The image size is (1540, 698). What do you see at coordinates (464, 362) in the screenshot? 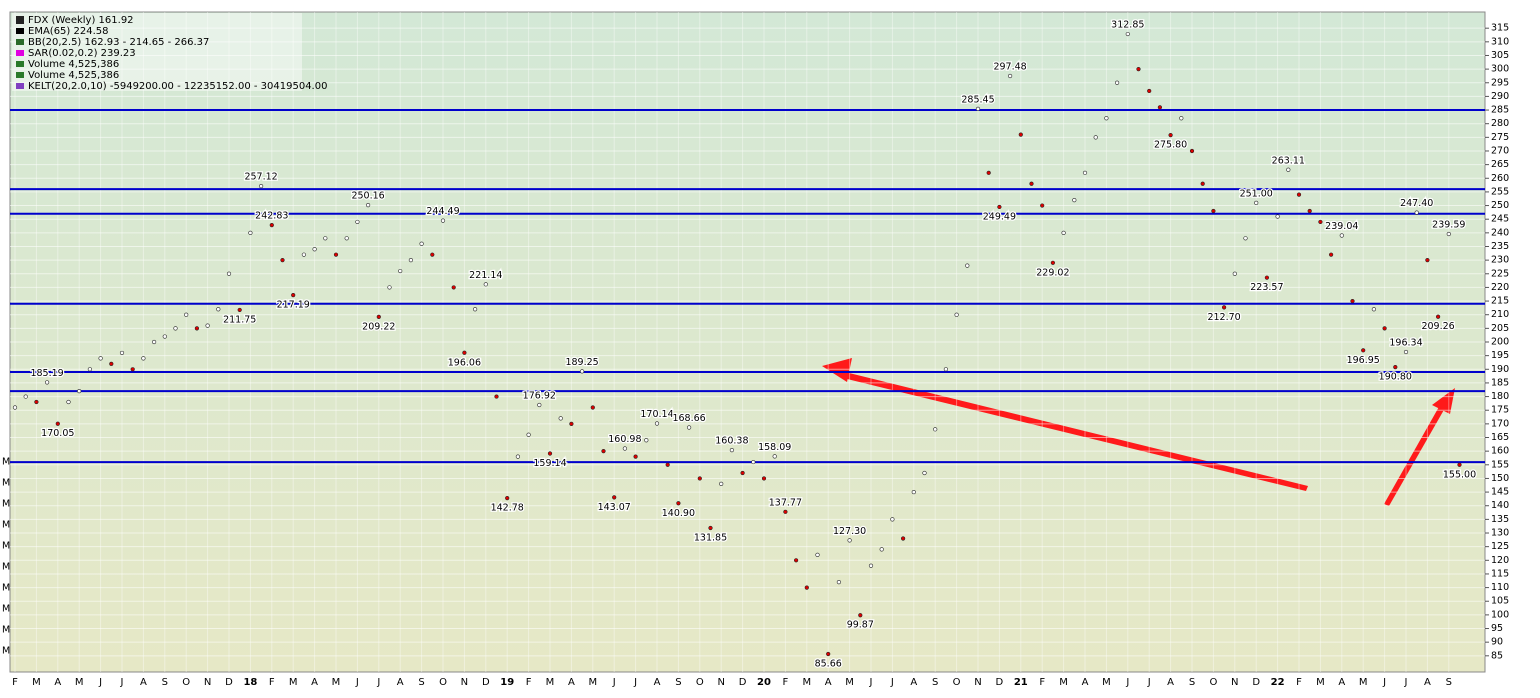
I see `value-label: 196.06` at bounding box center [464, 362].